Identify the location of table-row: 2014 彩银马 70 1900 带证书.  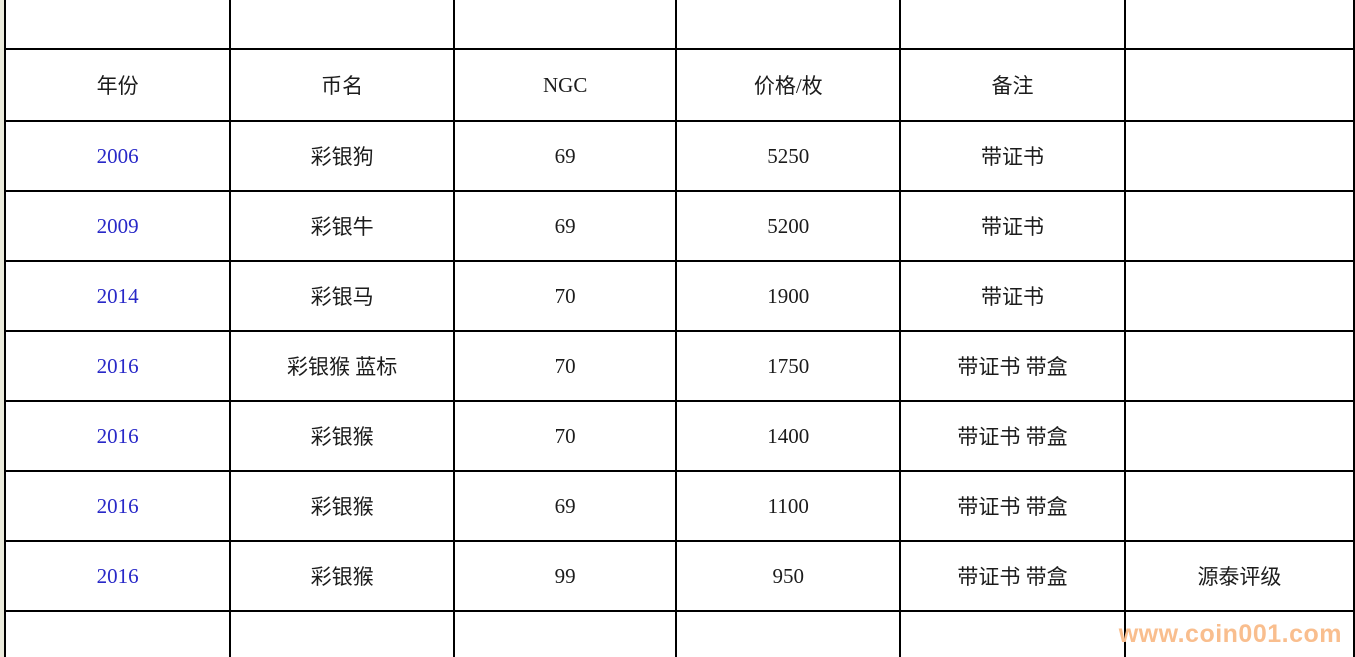
(679, 296).